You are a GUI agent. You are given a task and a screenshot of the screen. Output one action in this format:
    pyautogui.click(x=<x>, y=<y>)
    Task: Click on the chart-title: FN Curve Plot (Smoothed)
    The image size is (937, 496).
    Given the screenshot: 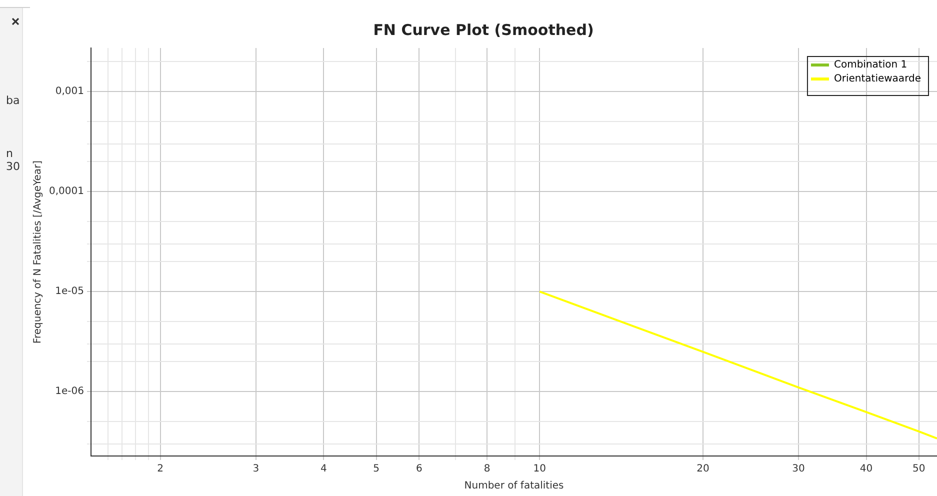 What is the action you would take?
    pyautogui.click(x=483, y=29)
    